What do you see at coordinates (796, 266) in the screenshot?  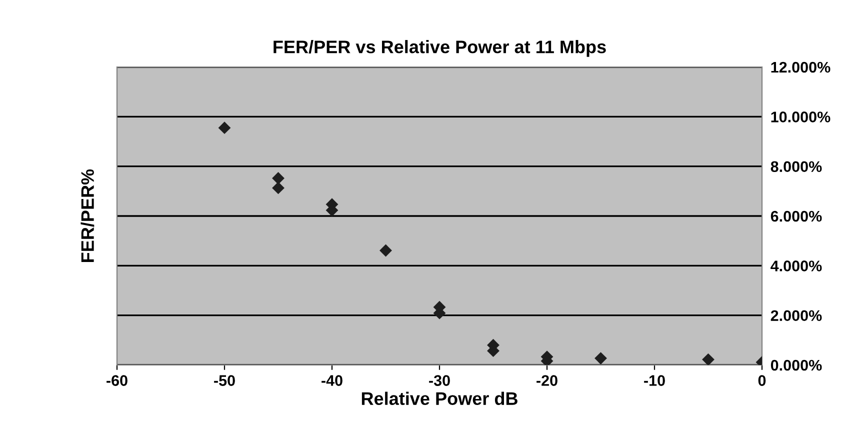 I see `y-tick-label: 4.000%` at bounding box center [796, 266].